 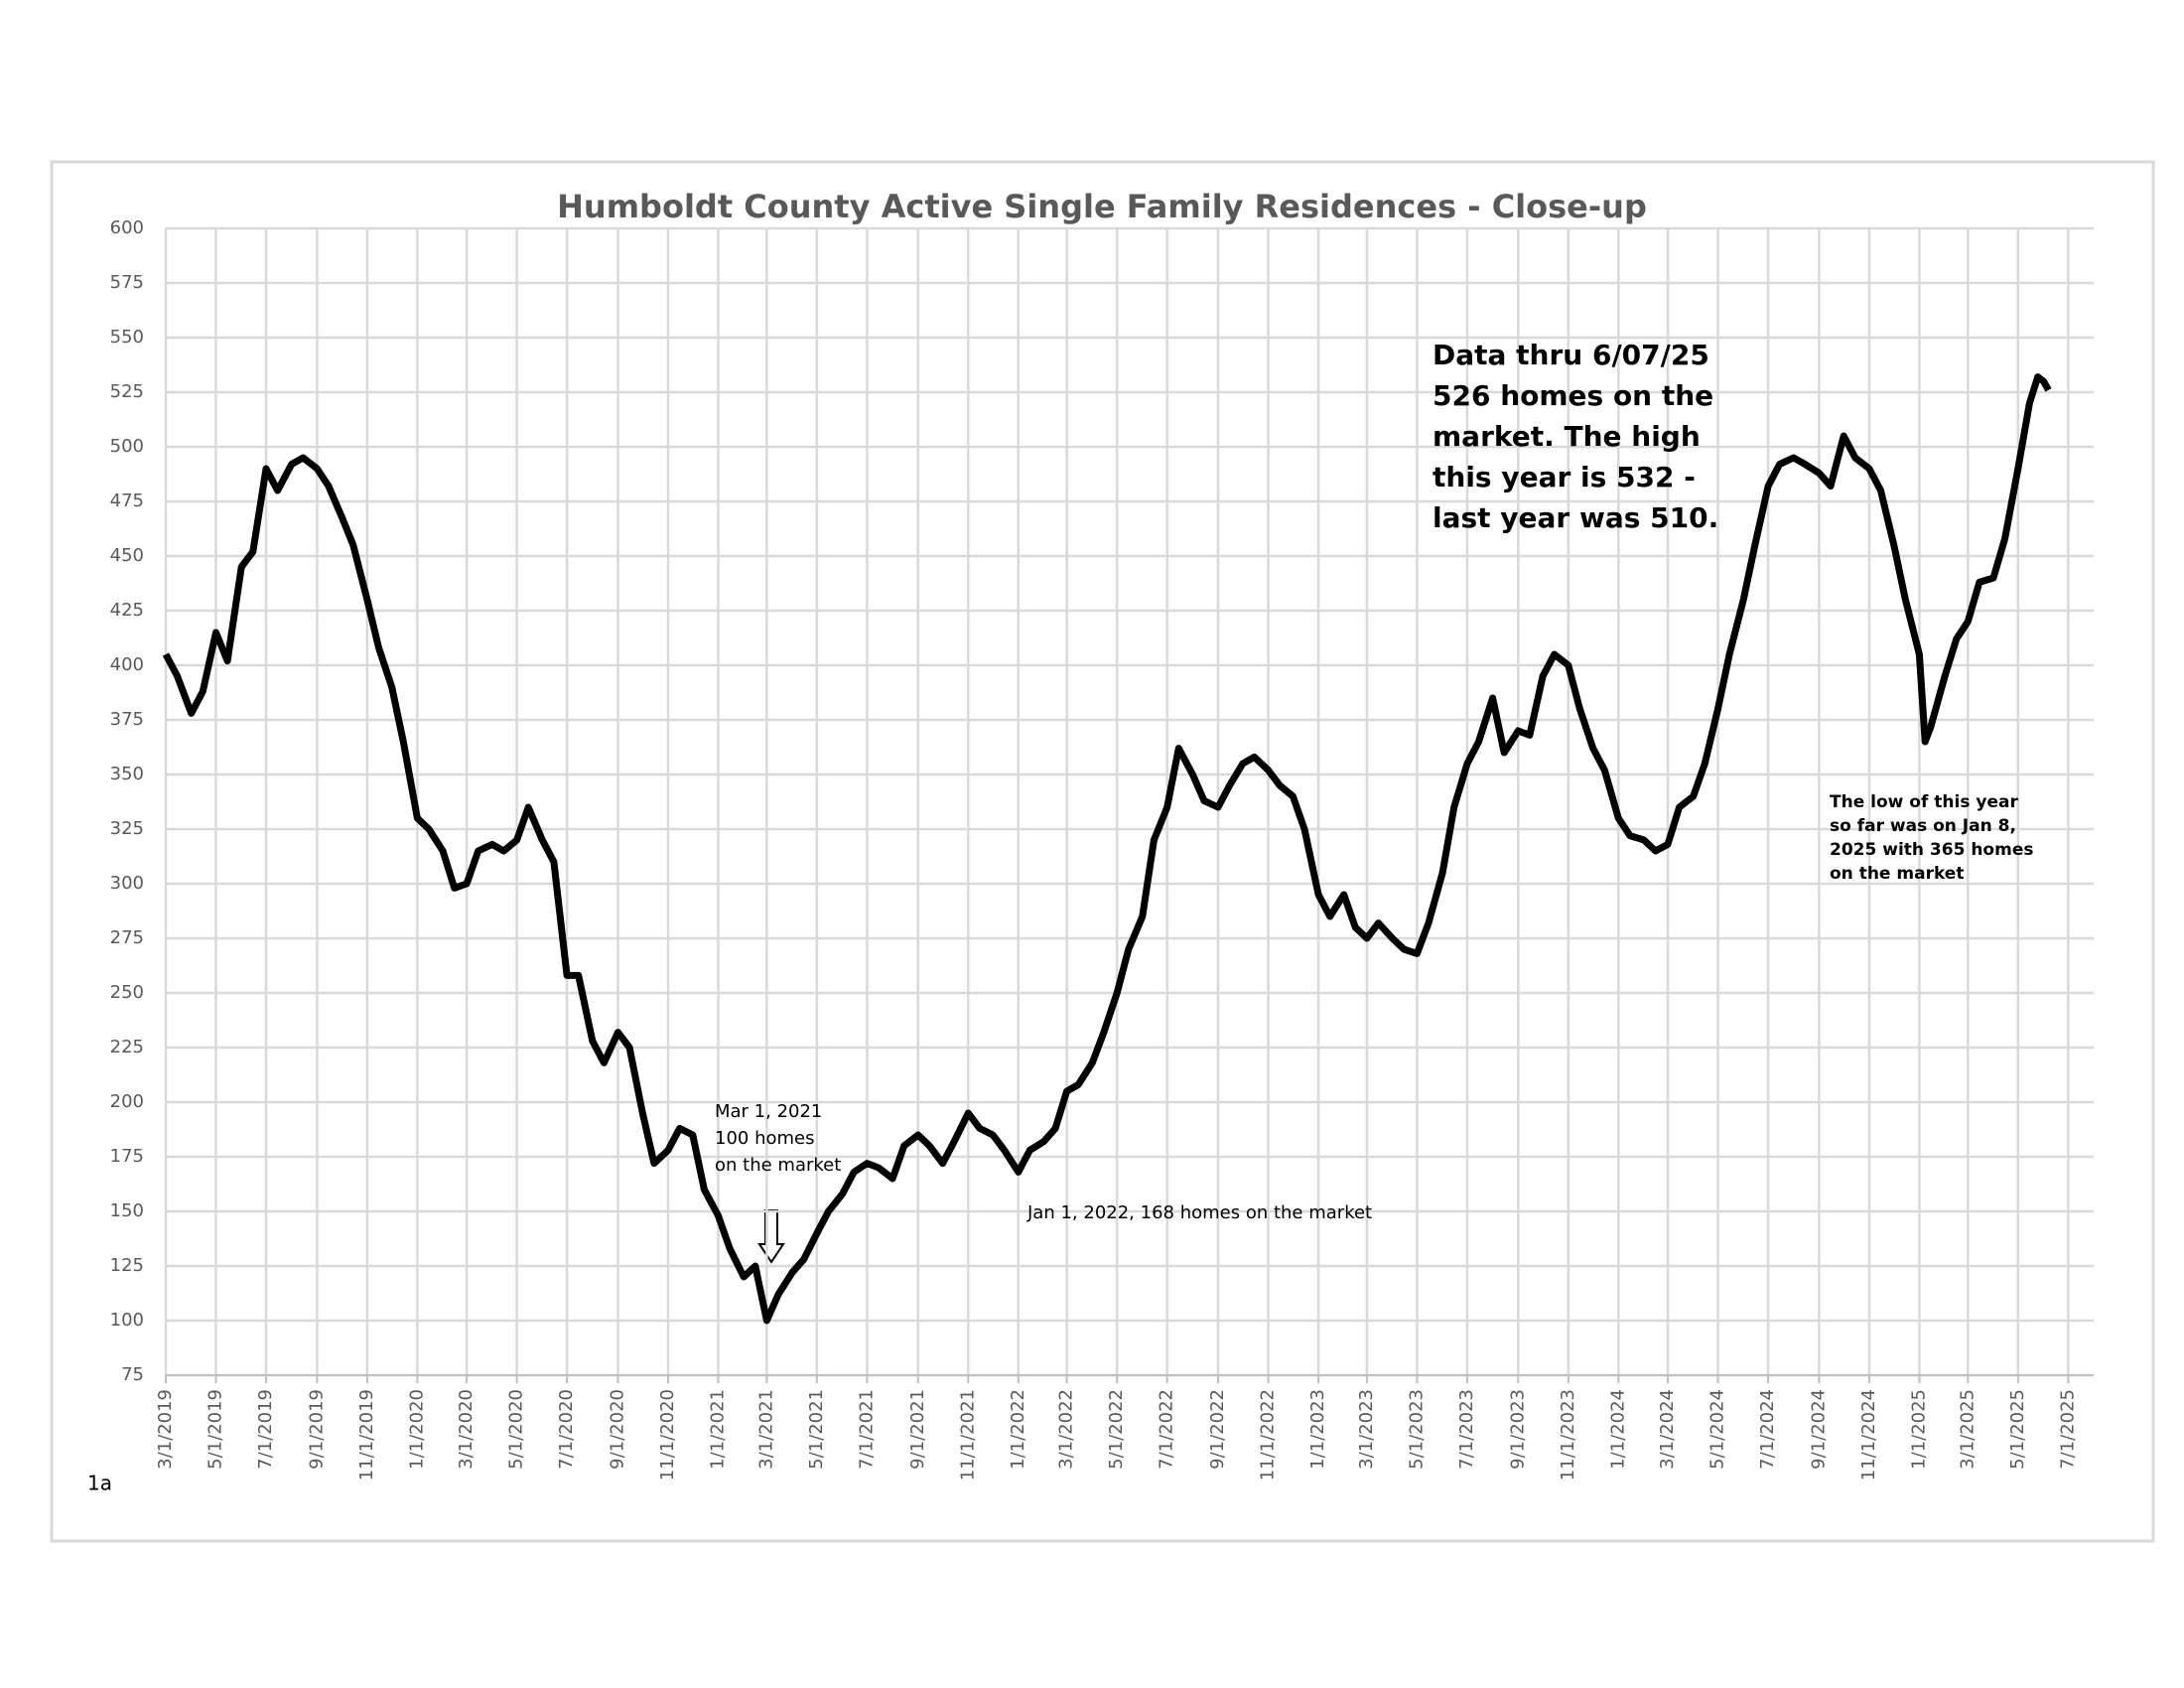 What do you see at coordinates (1924, 802) in the screenshot?
I see `annotation: The low of this year` at bounding box center [1924, 802].